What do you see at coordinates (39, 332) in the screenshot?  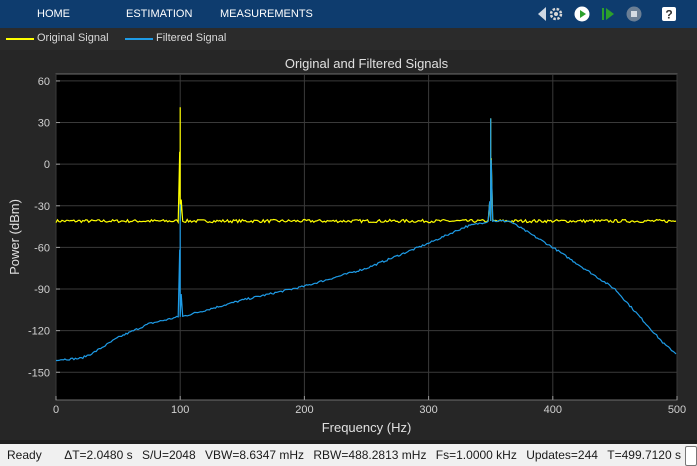 I see `y-tick-label: -120` at bounding box center [39, 332].